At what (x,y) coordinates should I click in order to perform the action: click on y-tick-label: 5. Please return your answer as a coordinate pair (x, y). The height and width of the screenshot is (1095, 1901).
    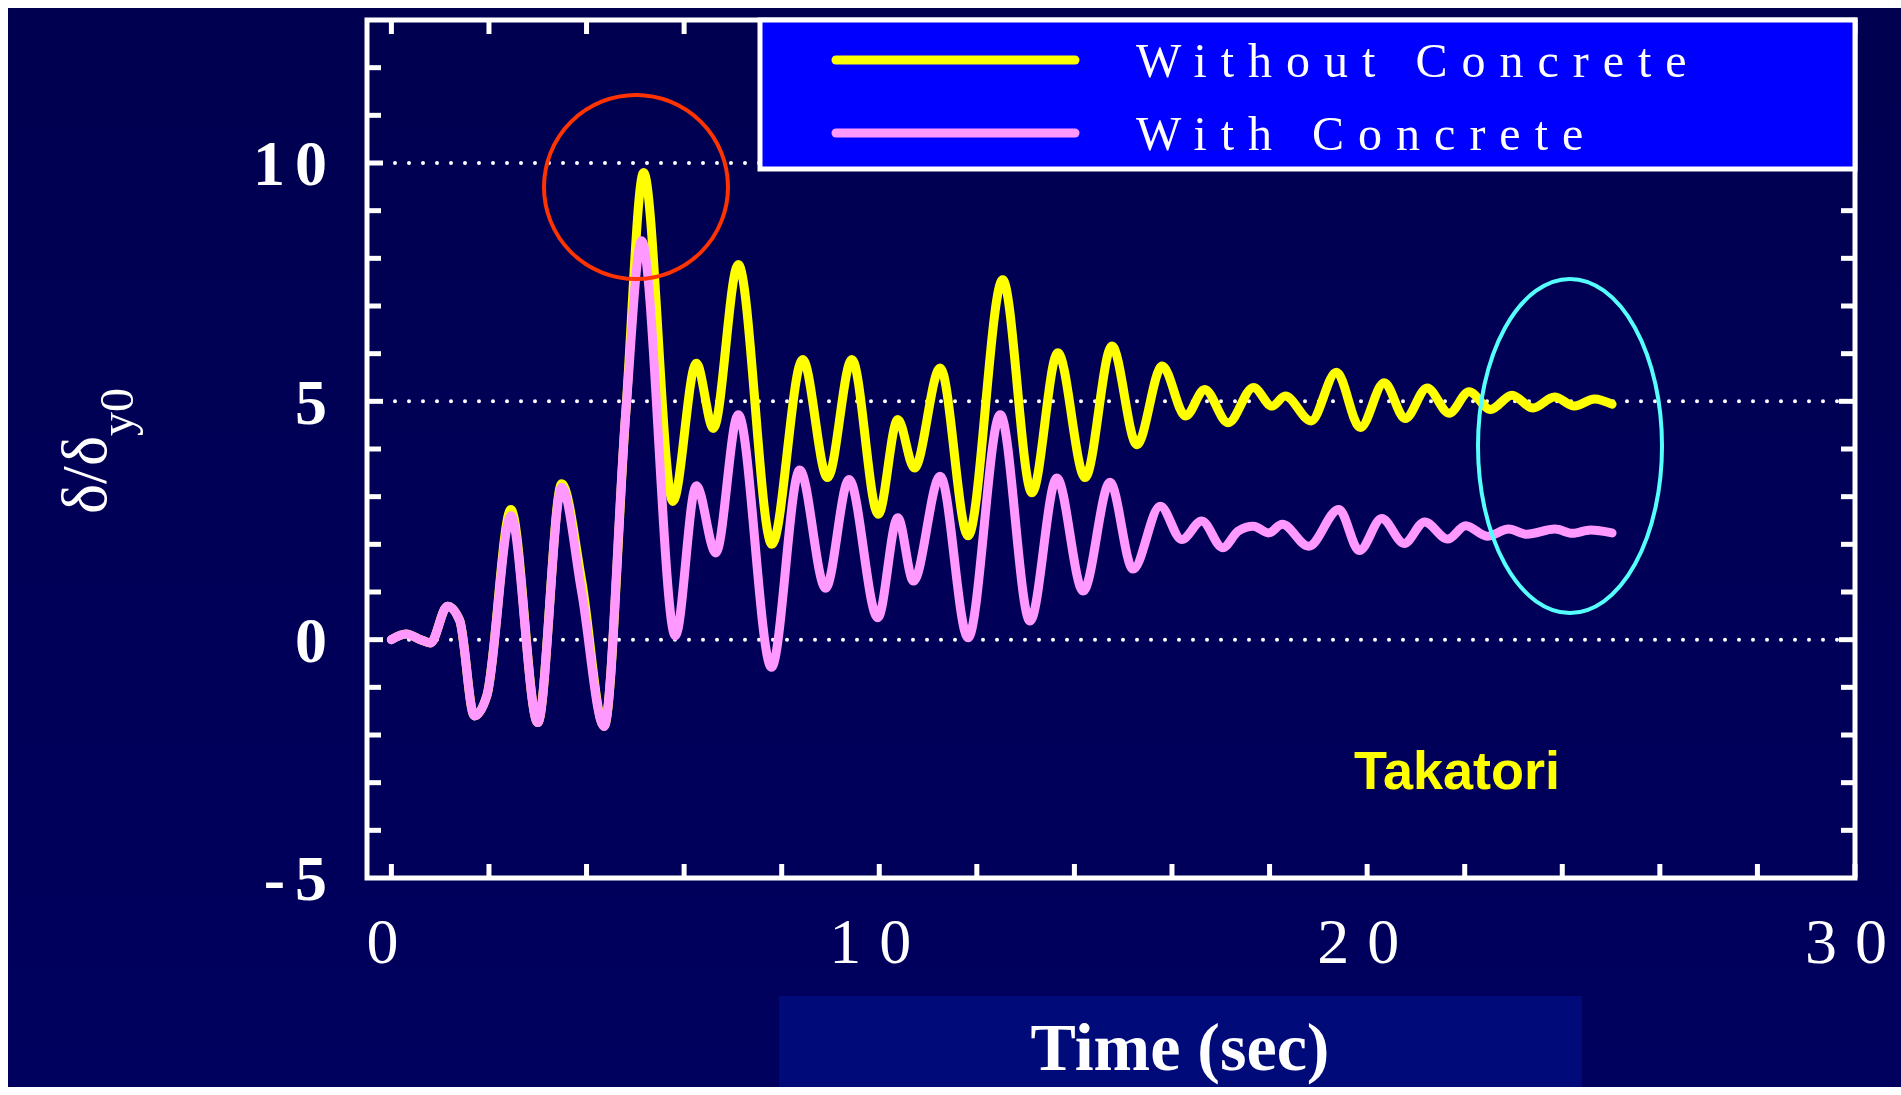
    Looking at the image, I should click on (316, 402).